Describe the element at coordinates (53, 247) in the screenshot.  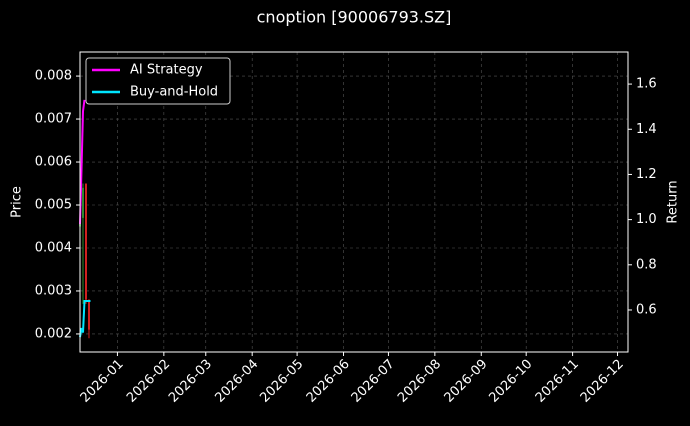
I see `y-tick-label: 0.004` at that location.